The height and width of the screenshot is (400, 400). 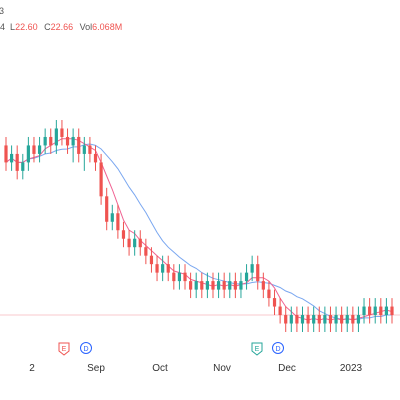 What do you see at coordinates (32, 368) in the screenshot?
I see `x-tick-label: 2` at bounding box center [32, 368].